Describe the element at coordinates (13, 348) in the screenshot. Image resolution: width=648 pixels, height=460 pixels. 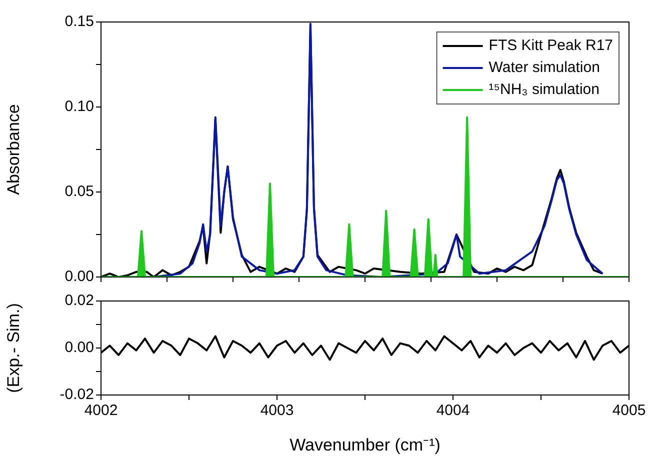
I see `y-axis-title: (Exp.- Sim.)` at that location.